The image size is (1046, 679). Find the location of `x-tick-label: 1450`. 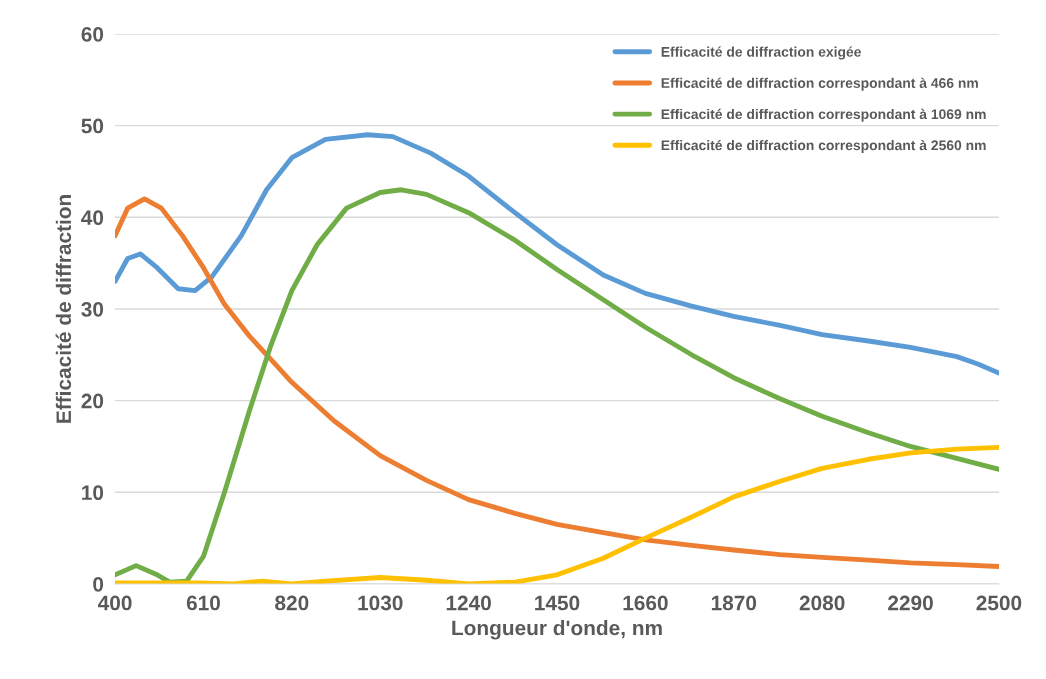

x-tick-label: 1450 is located at coordinates (557, 603).